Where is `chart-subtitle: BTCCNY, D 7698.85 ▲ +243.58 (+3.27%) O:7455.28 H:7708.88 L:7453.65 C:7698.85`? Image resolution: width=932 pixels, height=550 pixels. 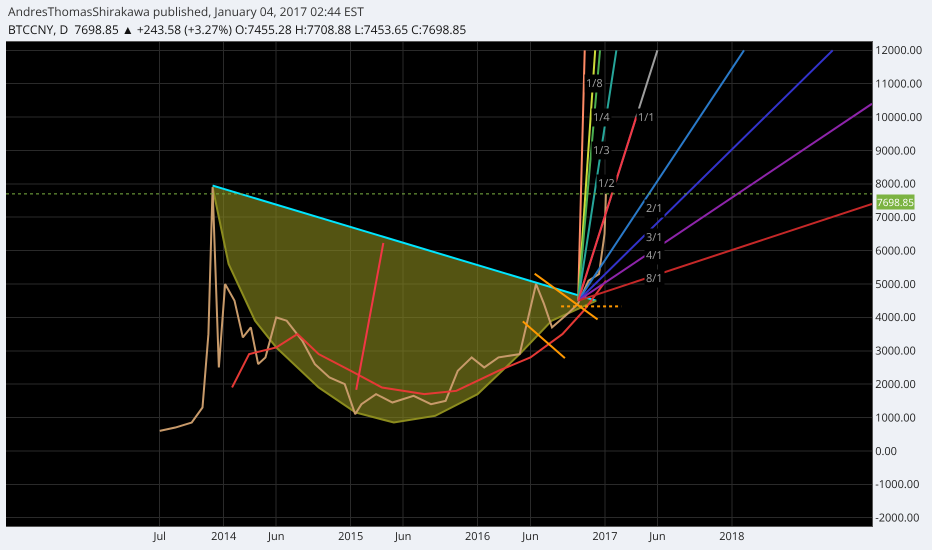 chart-subtitle: BTCCNY, D 7698.85 ▲ +243.58 (+3.27%) O:7455.28 H:7708.88 L:7453.65 C:7698.85 is located at coordinates (237, 29).